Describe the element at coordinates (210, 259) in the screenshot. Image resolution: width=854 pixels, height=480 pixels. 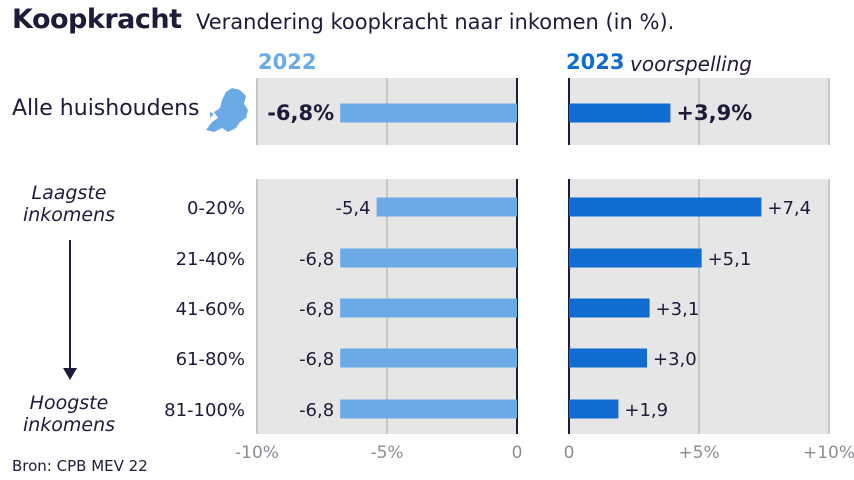
I see `category-label: 21-40%` at that location.